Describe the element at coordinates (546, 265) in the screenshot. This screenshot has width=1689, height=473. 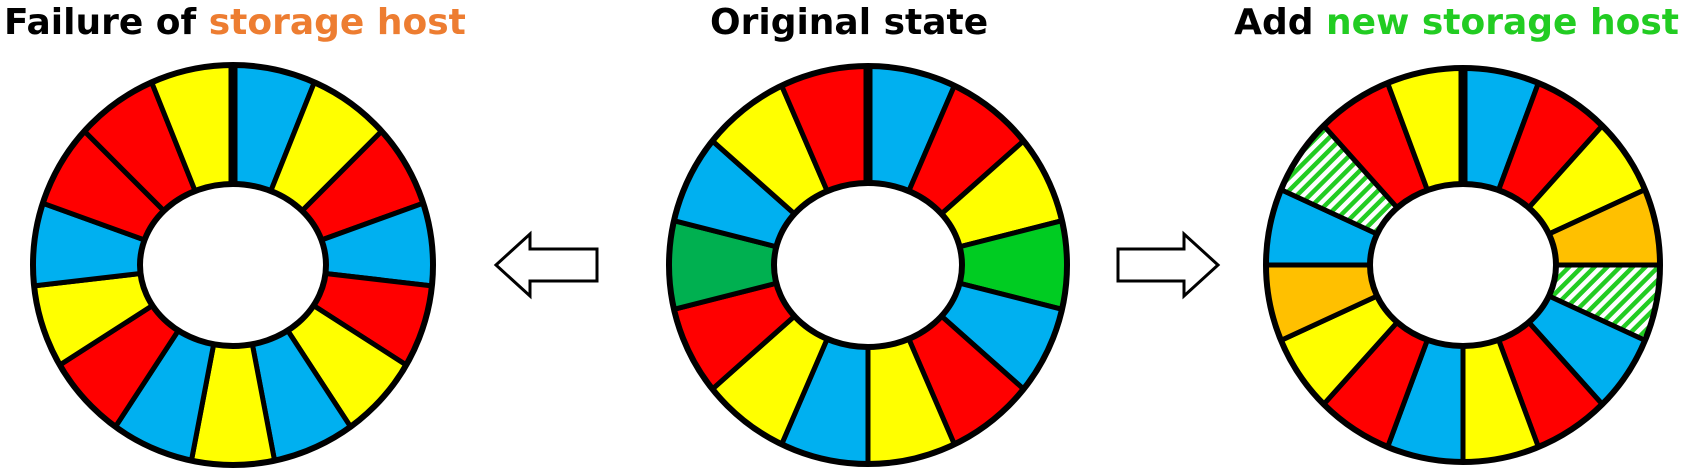
I see `arrow-left-icon` at that location.